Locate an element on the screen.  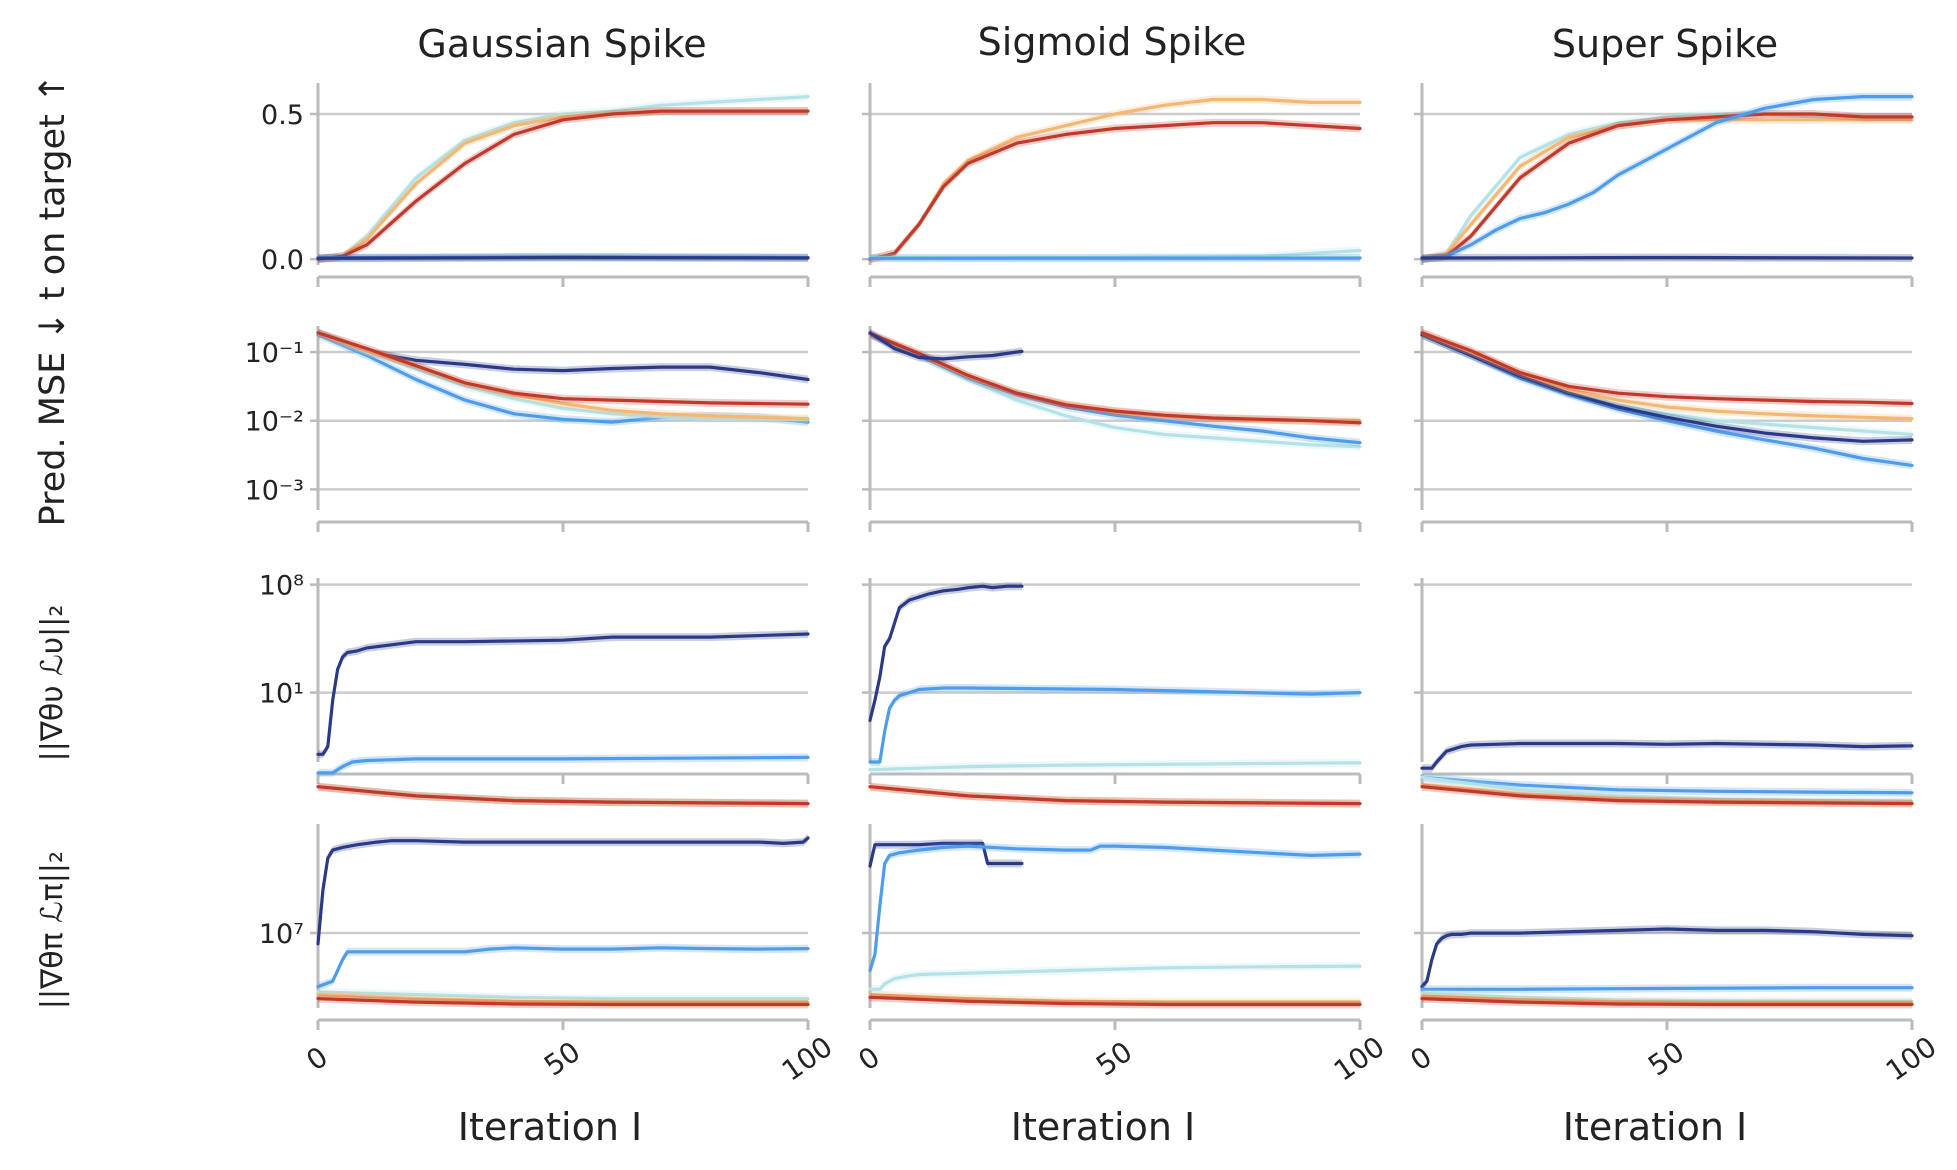
series-line-r0c2-red is located at coordinates (1667, 186).